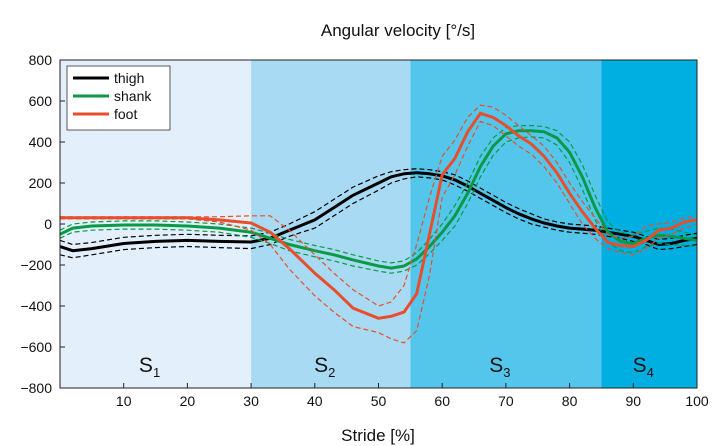  What do you see at coordinates (42, 224) in the screenshot?
I see `y-axis: 800 600 400 200 0 −200 −400 −600 −800` at bounding box center [42, 224].